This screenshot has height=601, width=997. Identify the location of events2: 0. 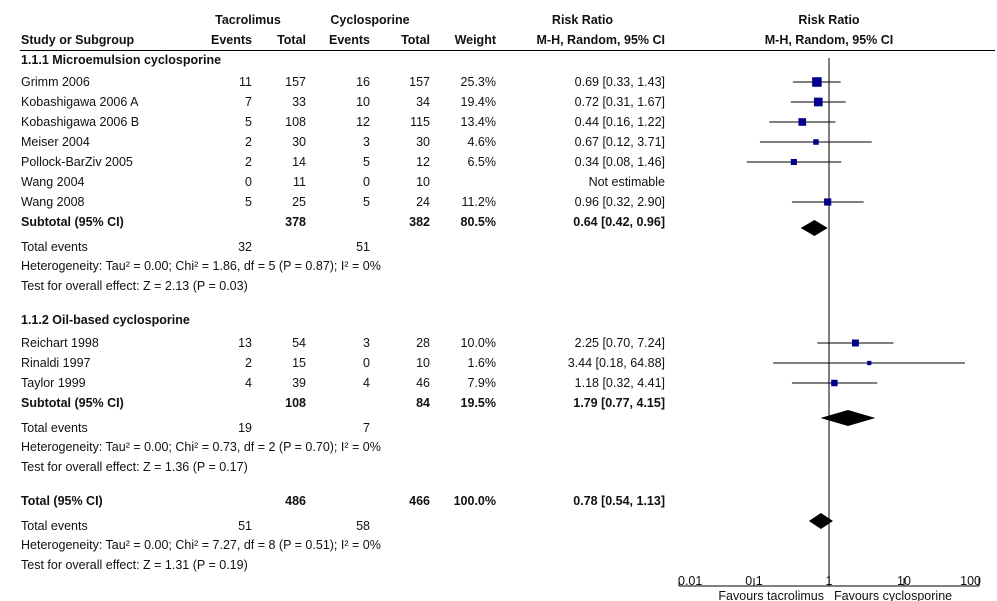
(366, 182).